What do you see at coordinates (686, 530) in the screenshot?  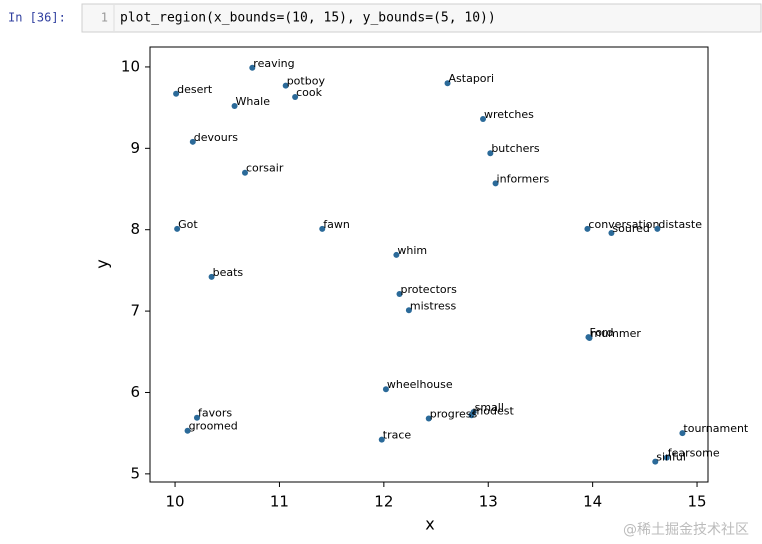 I see `watermark: @稀土掘金技术社区` at bounding box center [686, 530].